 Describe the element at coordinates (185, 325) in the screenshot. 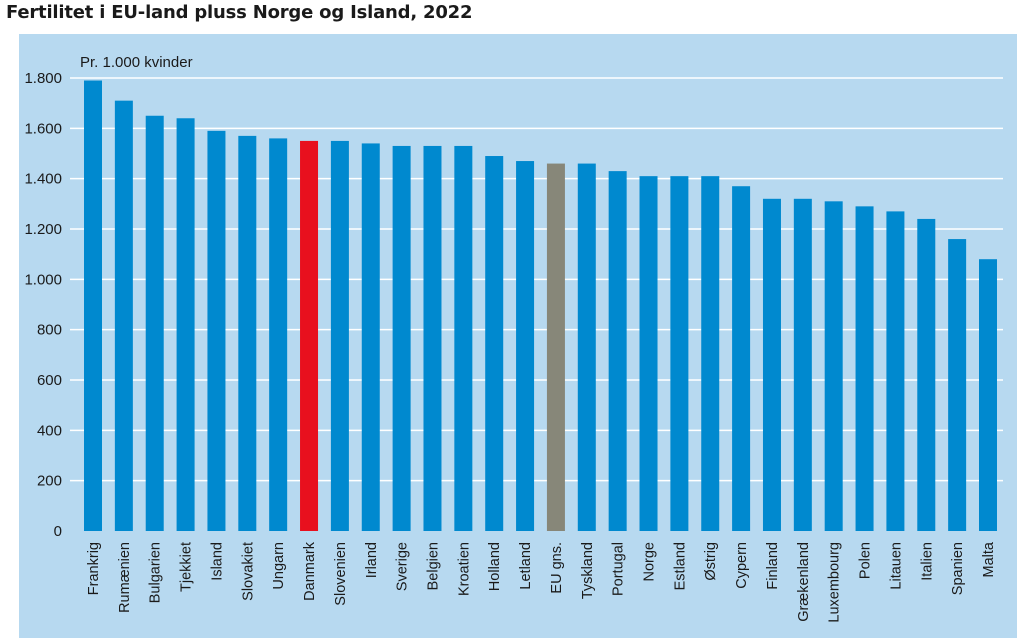

I see `bar-tjekkiet` at that location.